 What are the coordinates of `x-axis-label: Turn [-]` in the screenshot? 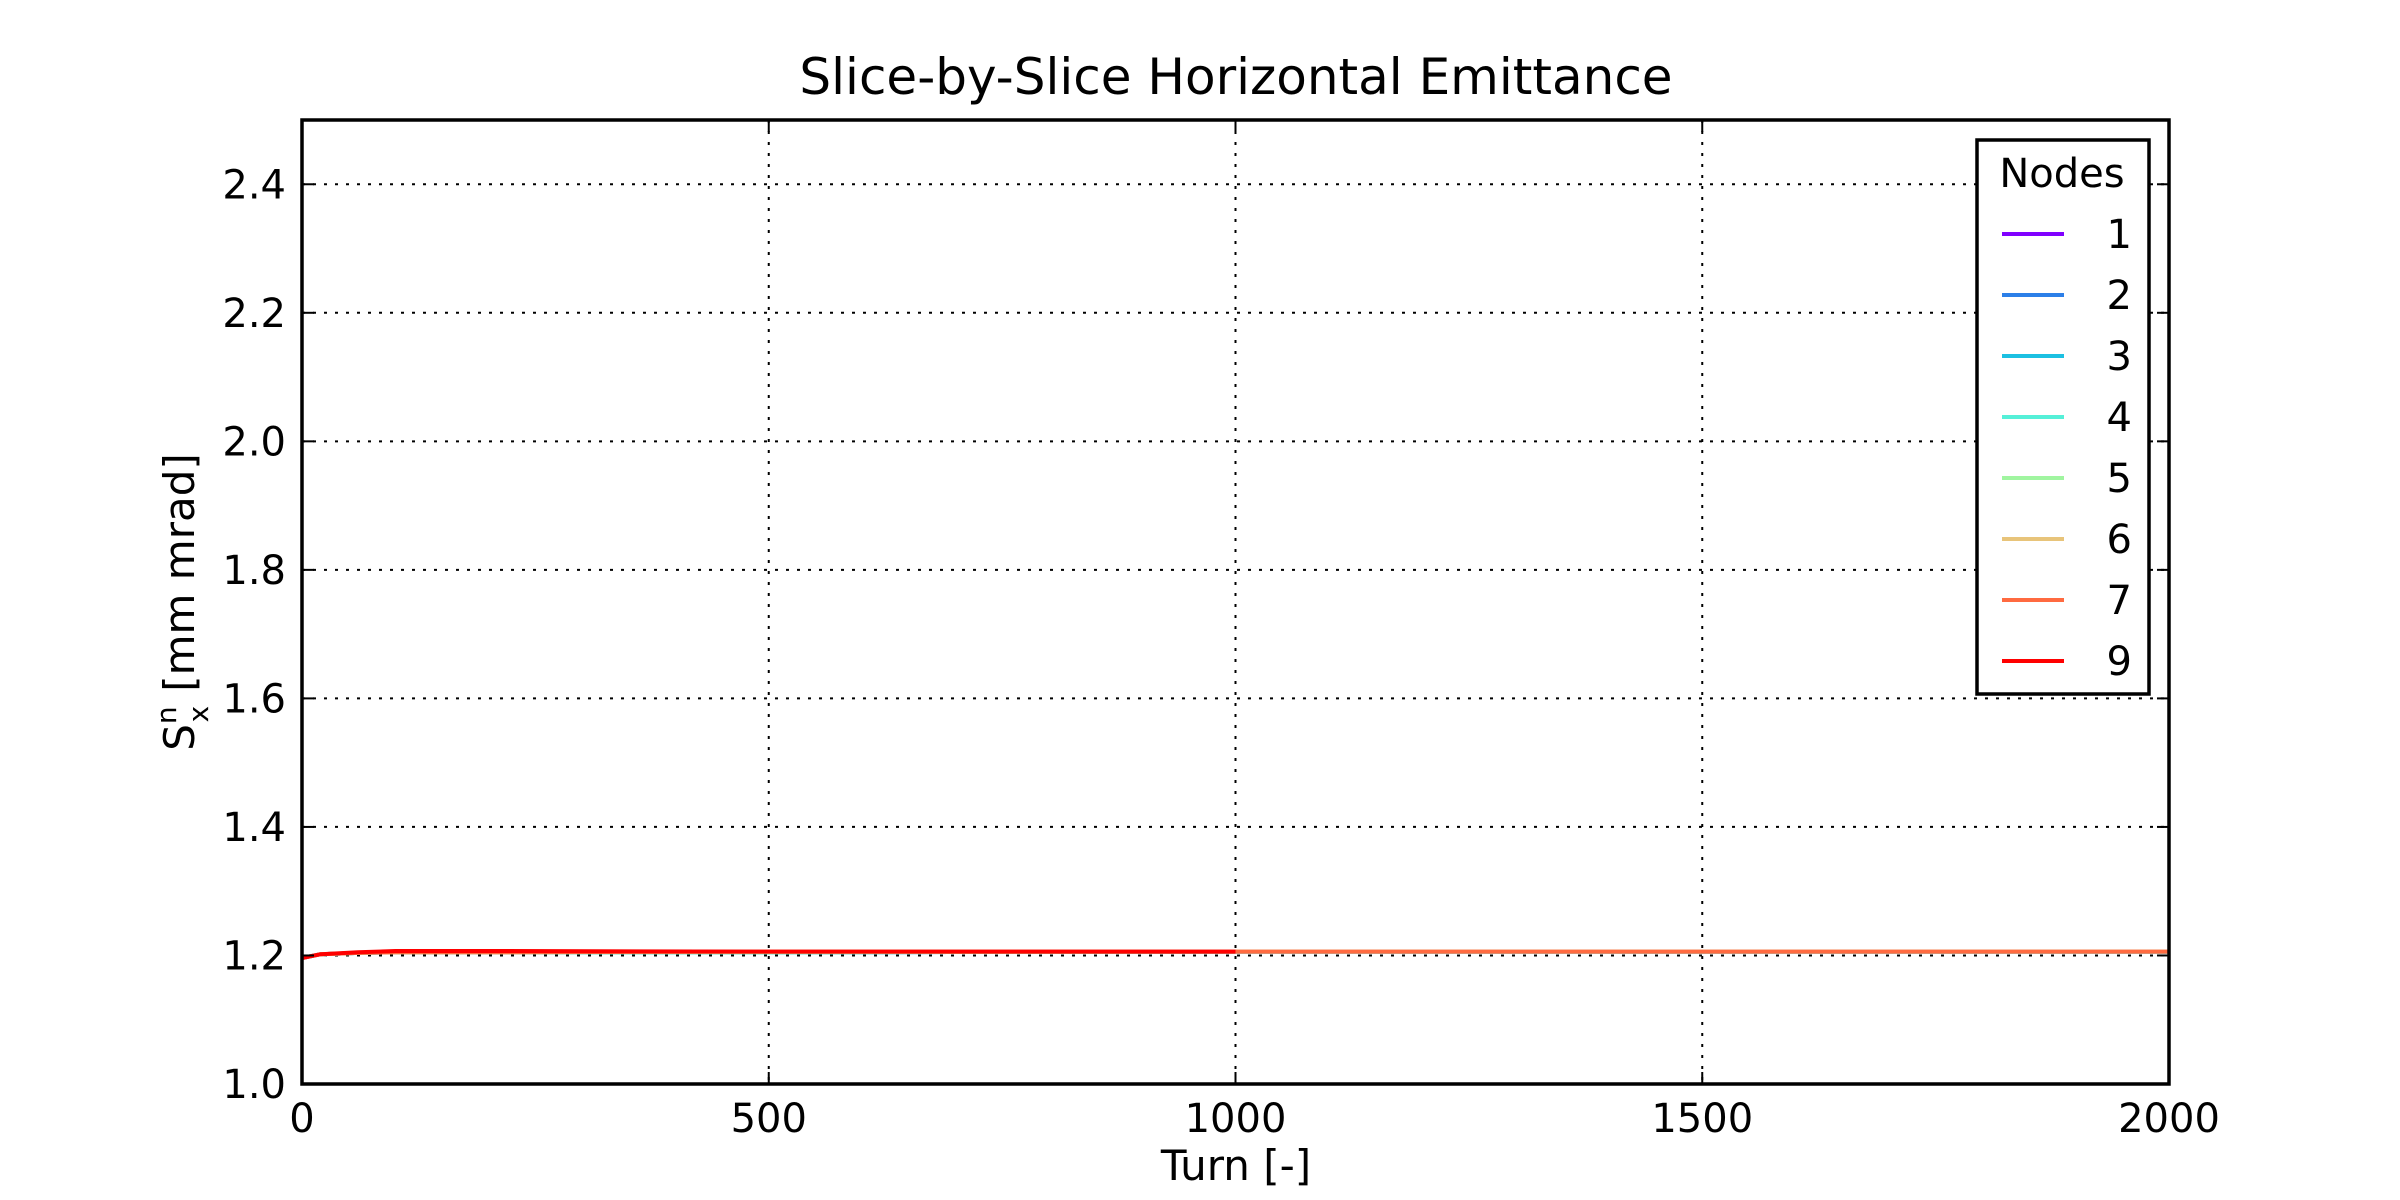 It's located at (1235, 1165).